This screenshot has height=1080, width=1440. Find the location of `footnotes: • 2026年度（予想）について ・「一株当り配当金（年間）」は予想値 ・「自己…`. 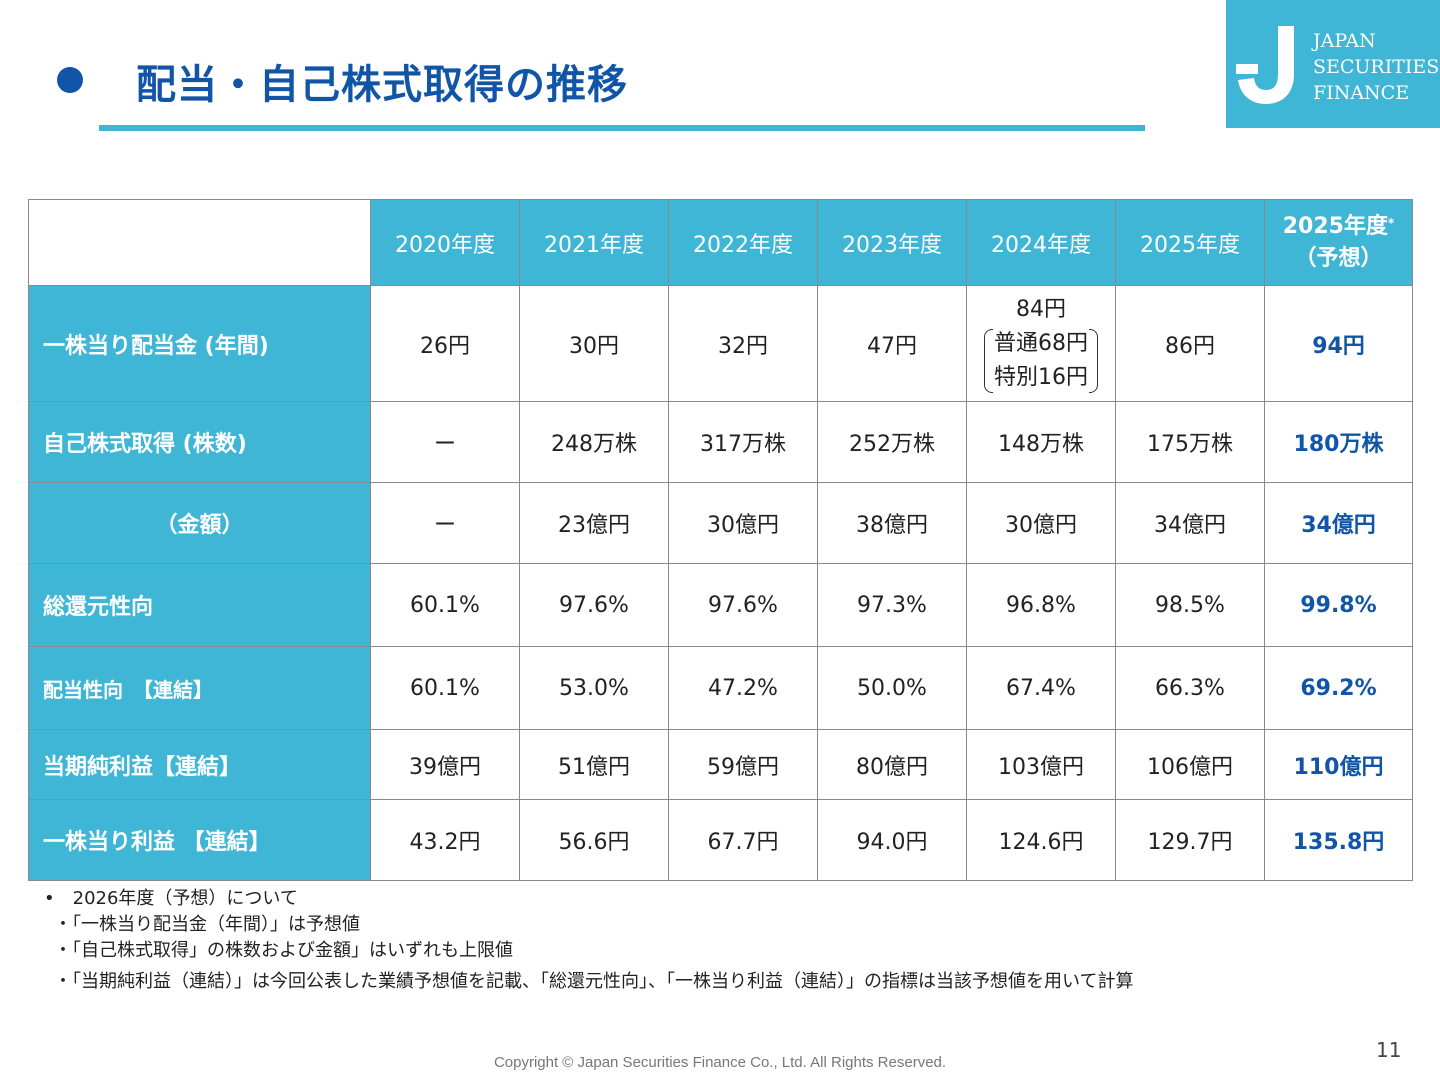

footnotes: • 2026年度（予想）について ・「一株当り配当金（年間）」は予想値 ・「自己… is located at coordinates (588, 940).